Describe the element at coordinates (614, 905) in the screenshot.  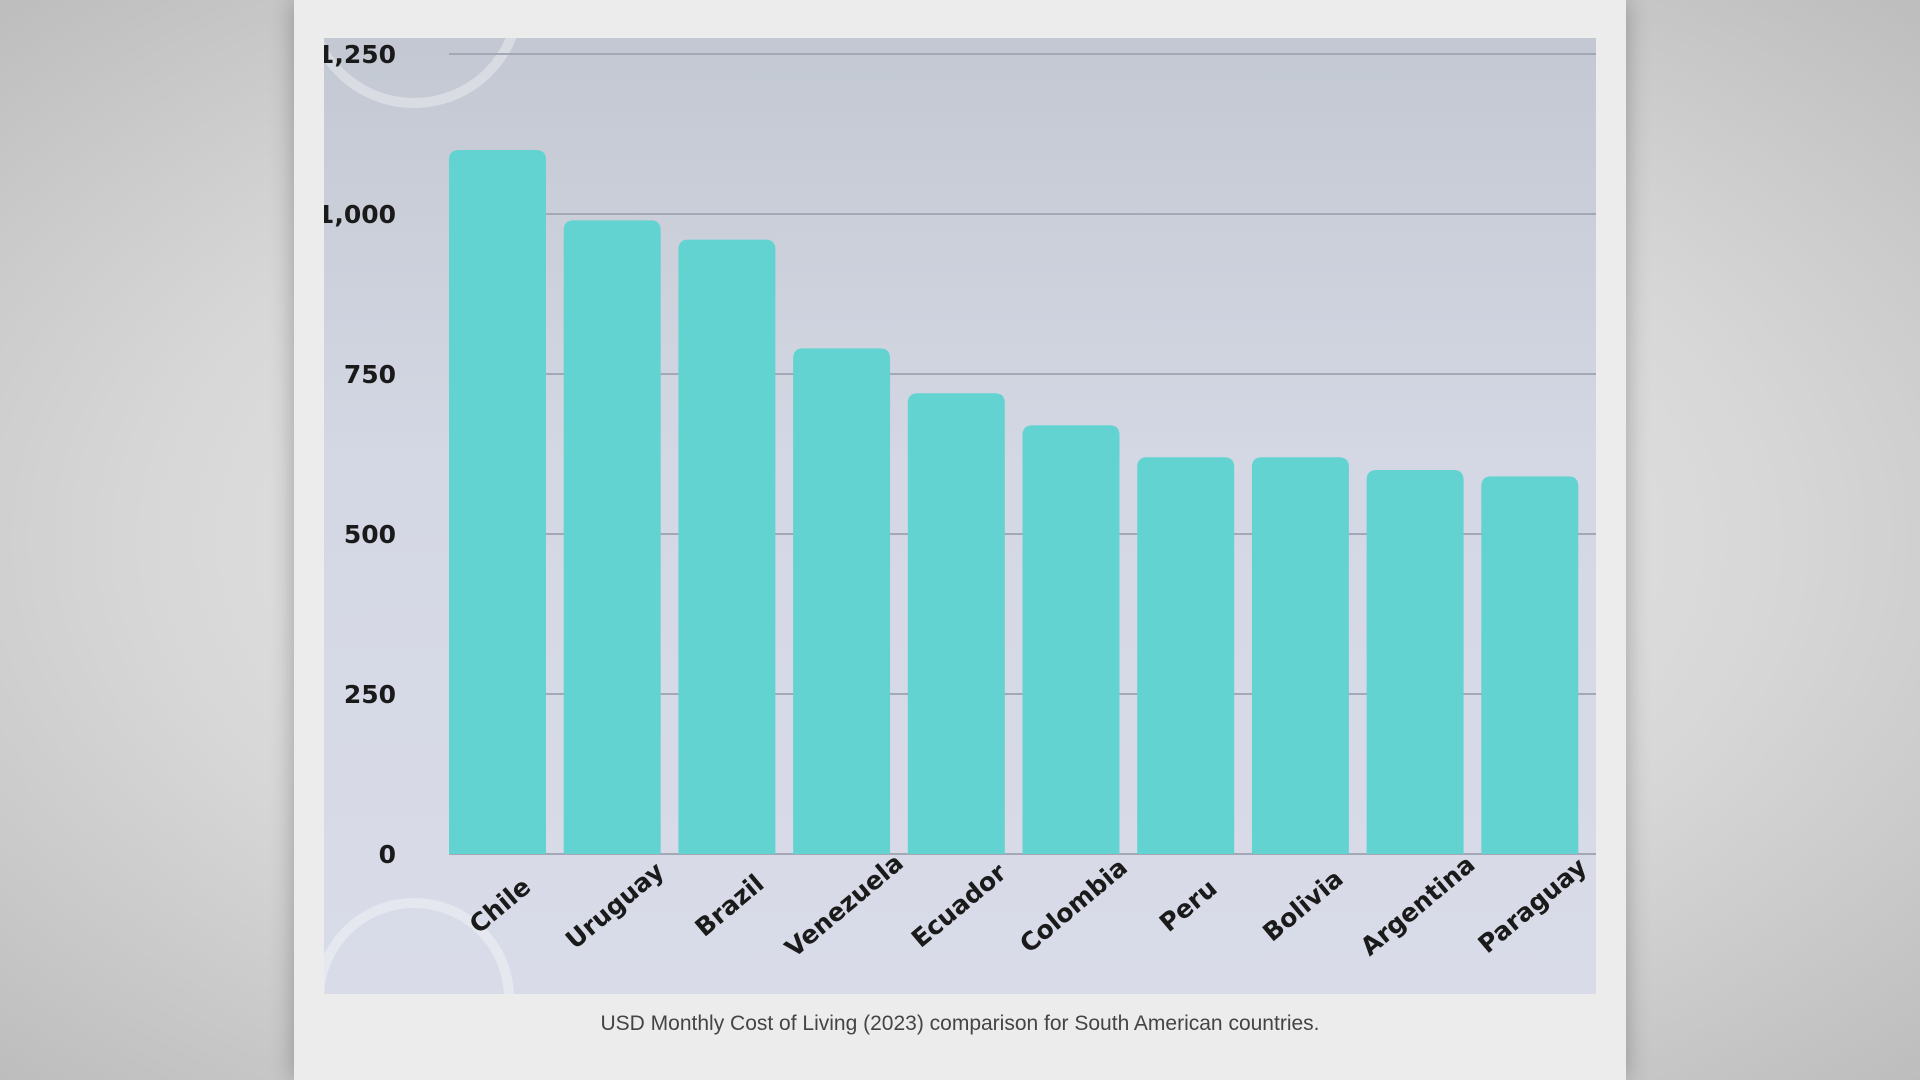
I see `x-tick-label-uruguay: Uruguay` at that location.